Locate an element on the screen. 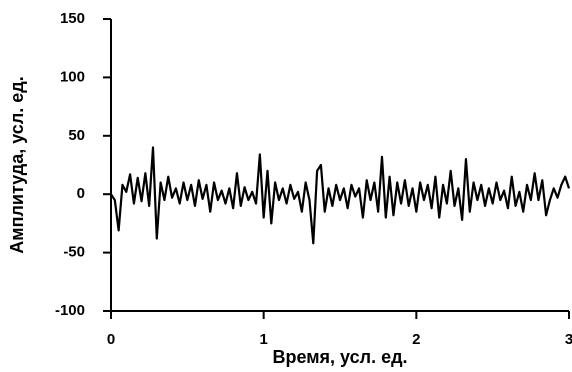  y-axis-title: Амплитуда, усл. ед. is located at coordinates (17, 164).